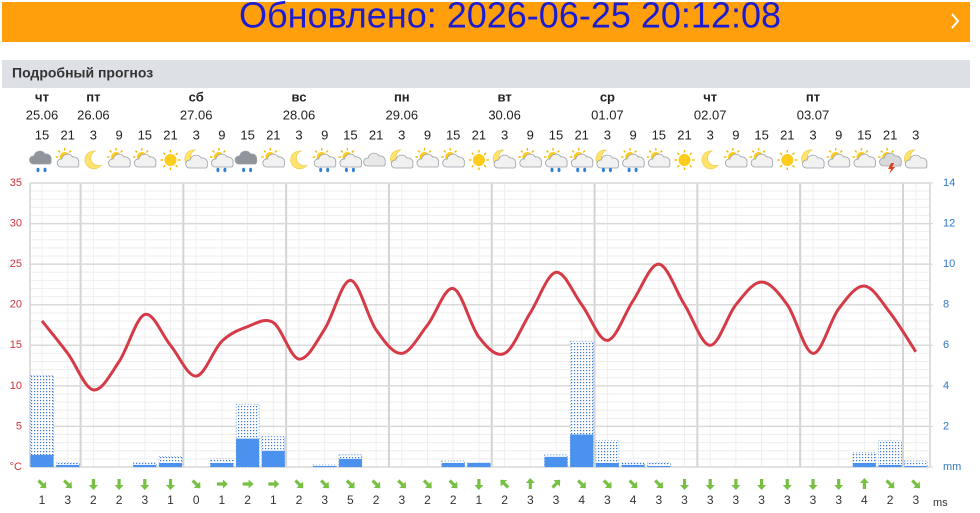  What do you see at coordinates (955, 21) in the screenshot?
I see `chevron` at bounding box center [955, 21].